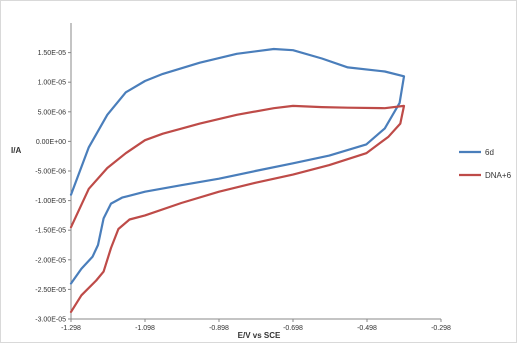 The image size is (517, 343). What do you see at coordinates (259, 335) in the screenshot?
I see `x-axis-label: E/V vs SCE` at bounding box center [259, 335].